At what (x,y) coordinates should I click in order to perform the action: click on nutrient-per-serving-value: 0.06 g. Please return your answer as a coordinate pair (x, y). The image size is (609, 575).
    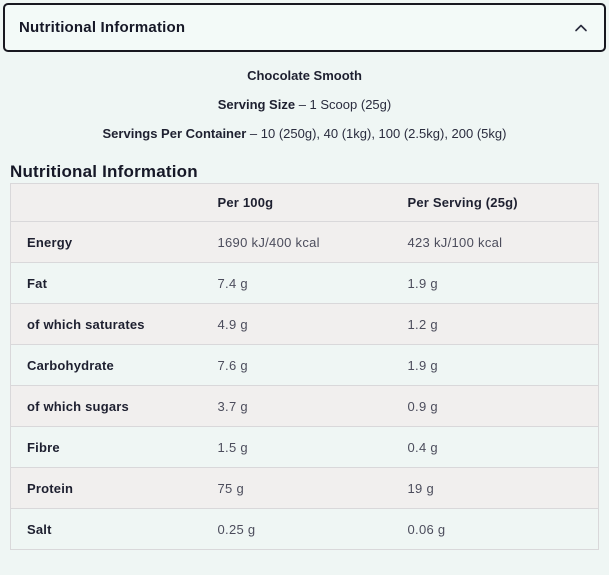
    Looking at the image, I should click on (503, 529).